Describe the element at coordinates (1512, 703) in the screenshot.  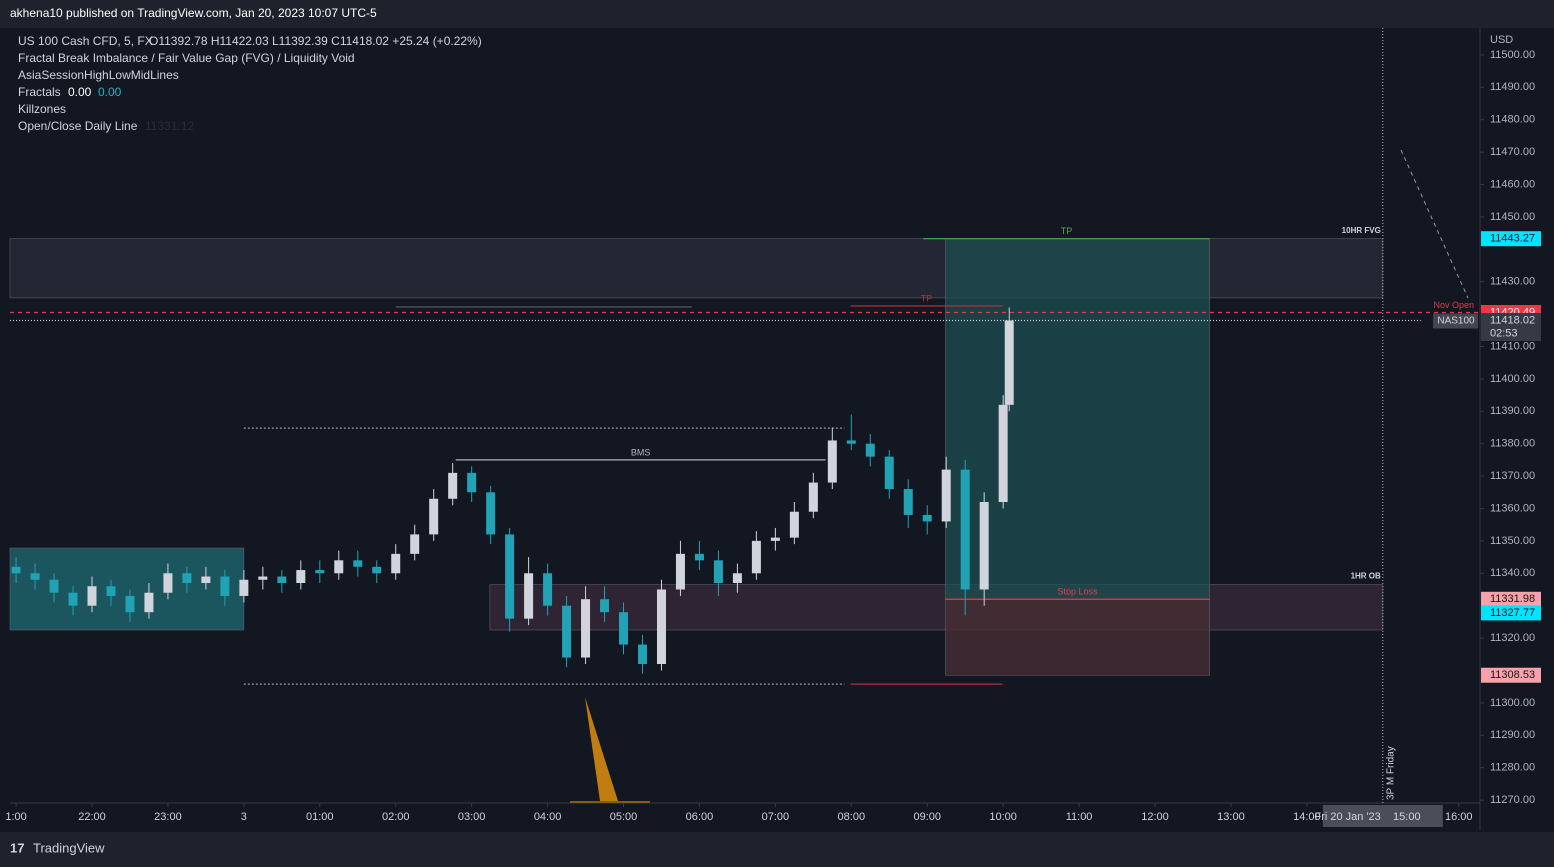
I see `y-tick-label: 11300.00` at that location.